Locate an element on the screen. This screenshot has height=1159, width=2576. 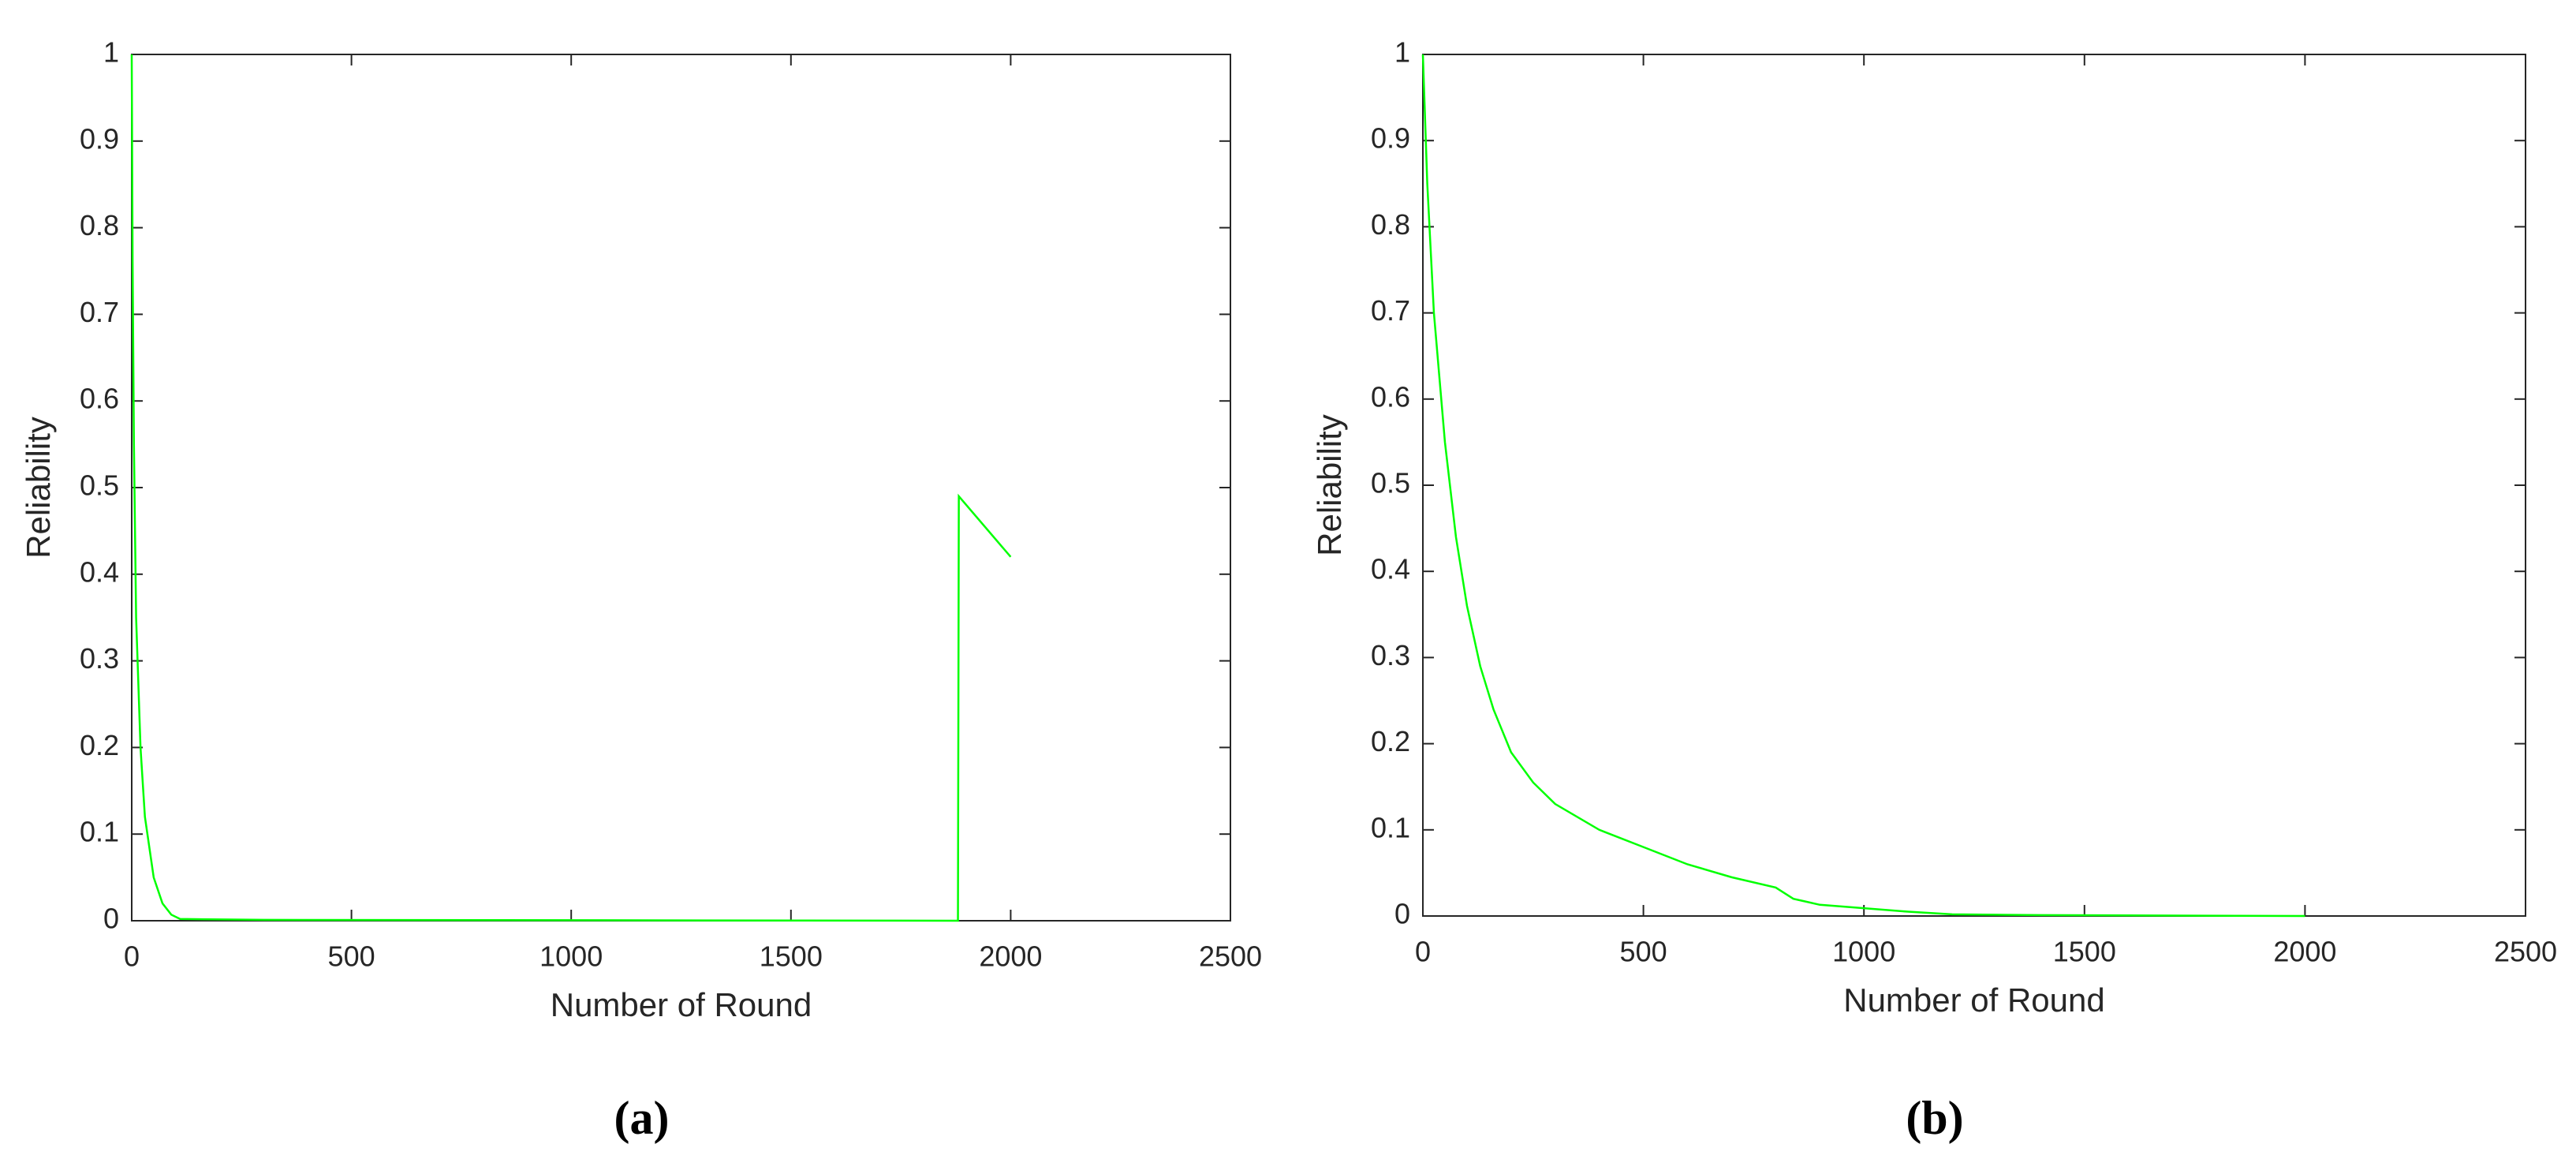
caption: (b) is located at coordinates (1934, 1118).